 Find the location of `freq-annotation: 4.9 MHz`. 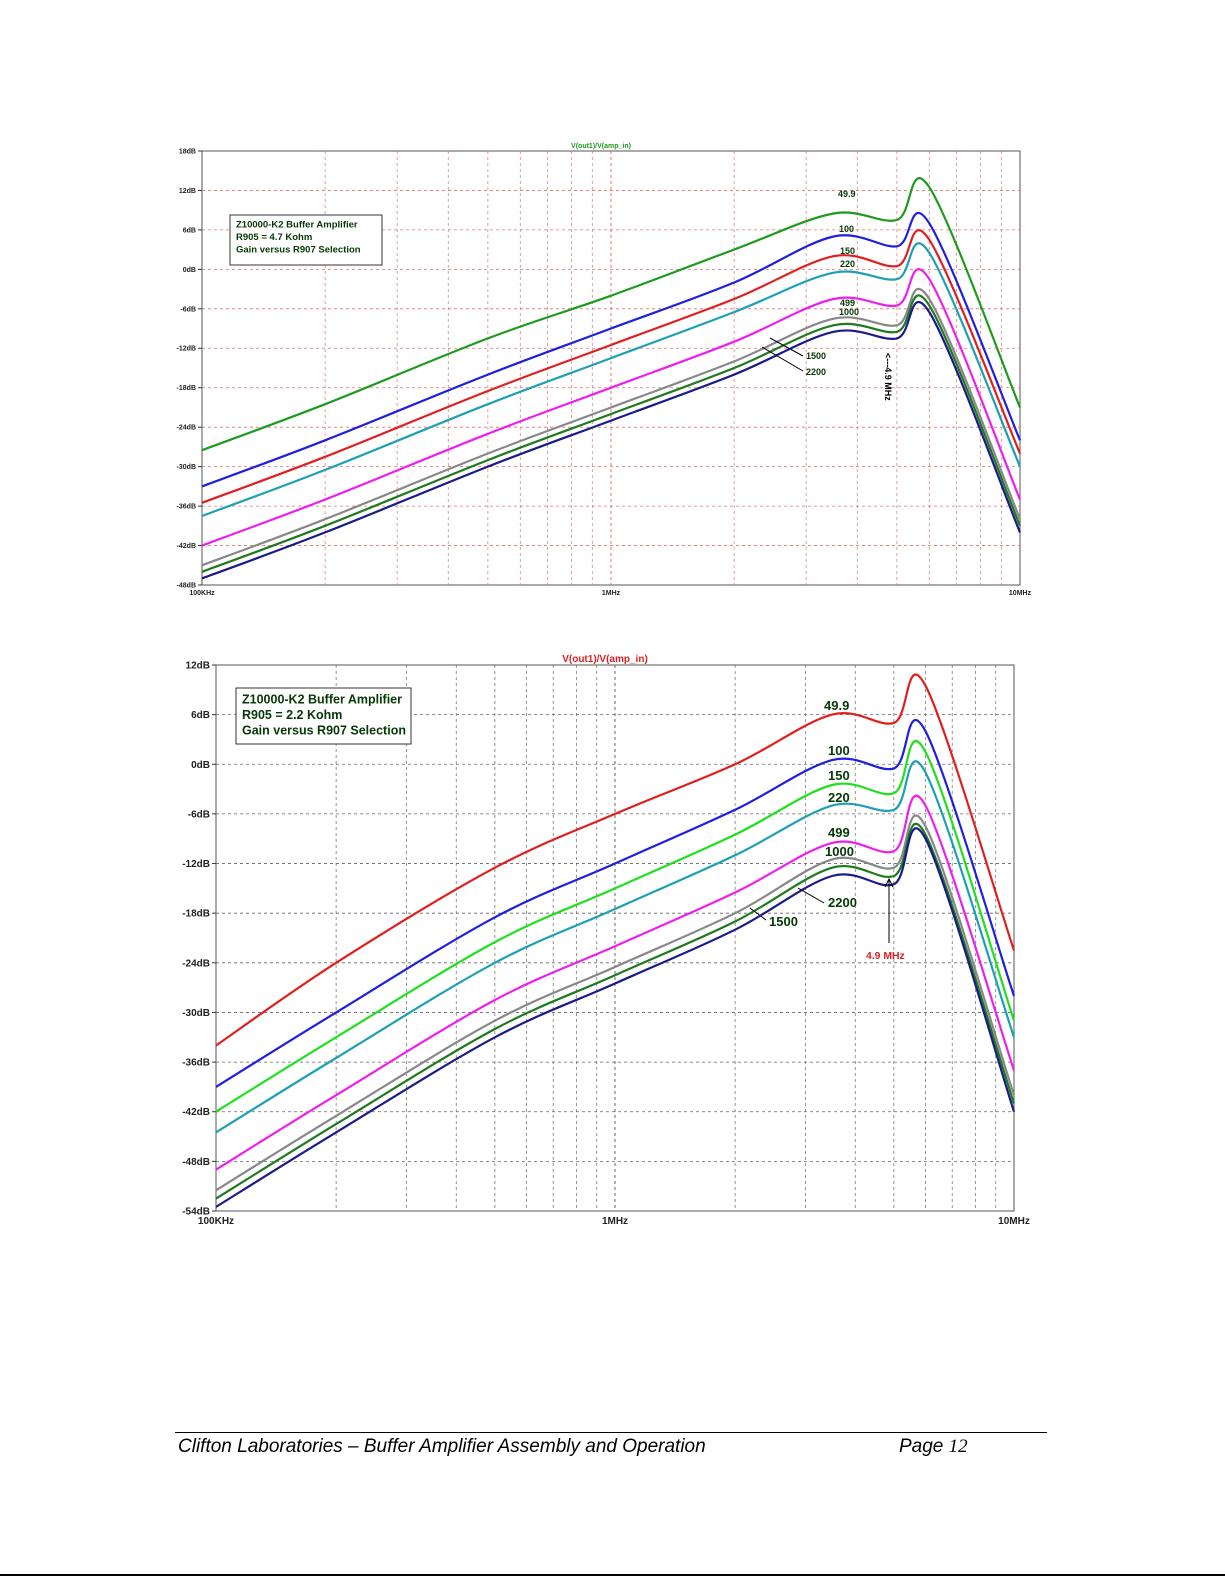

freq-annotation: 4.9 MHz is located at coordinates (885, 956).